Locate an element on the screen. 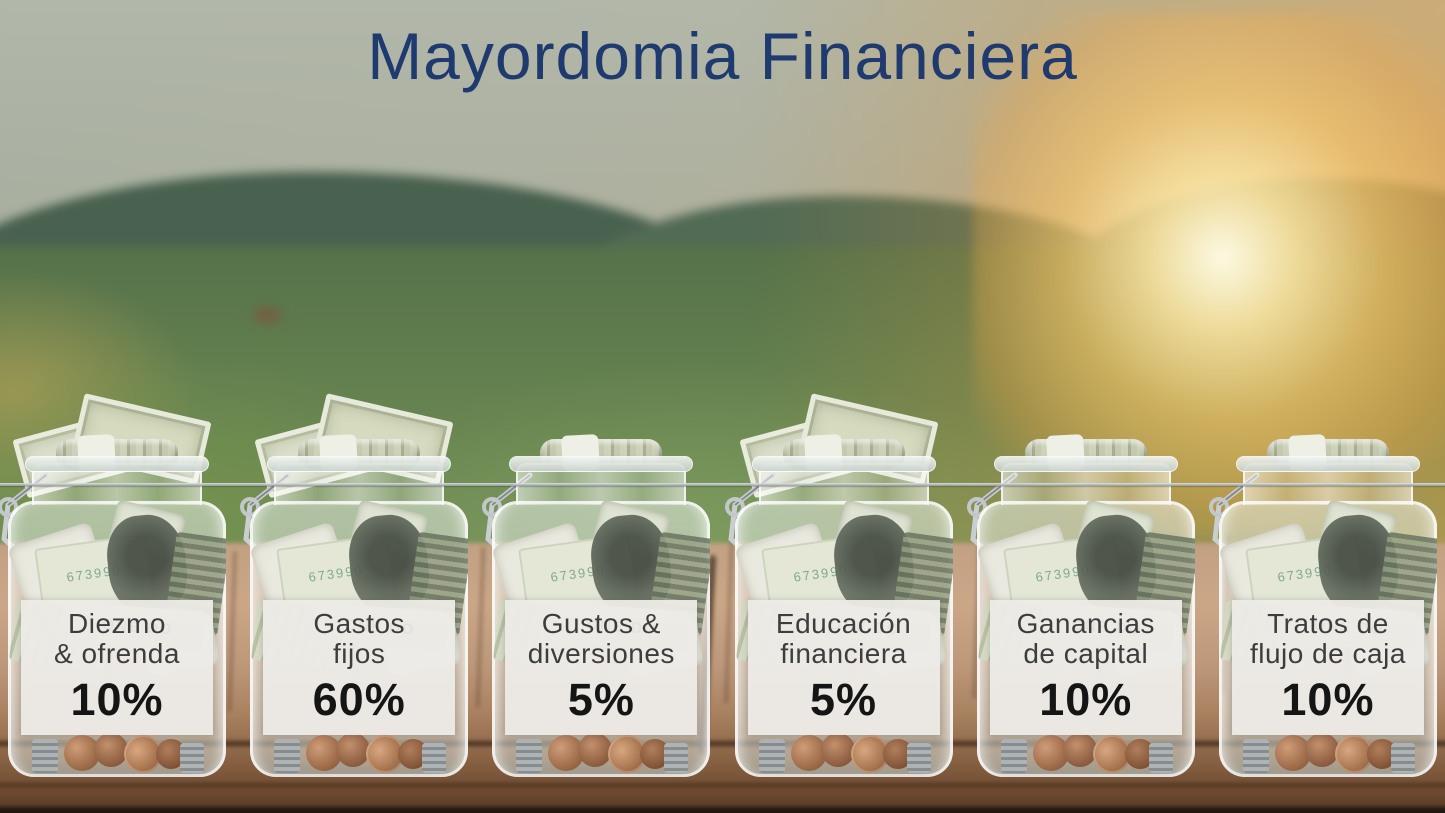  jar-category-line1: Diezmo is located at coordinates (117, 623).